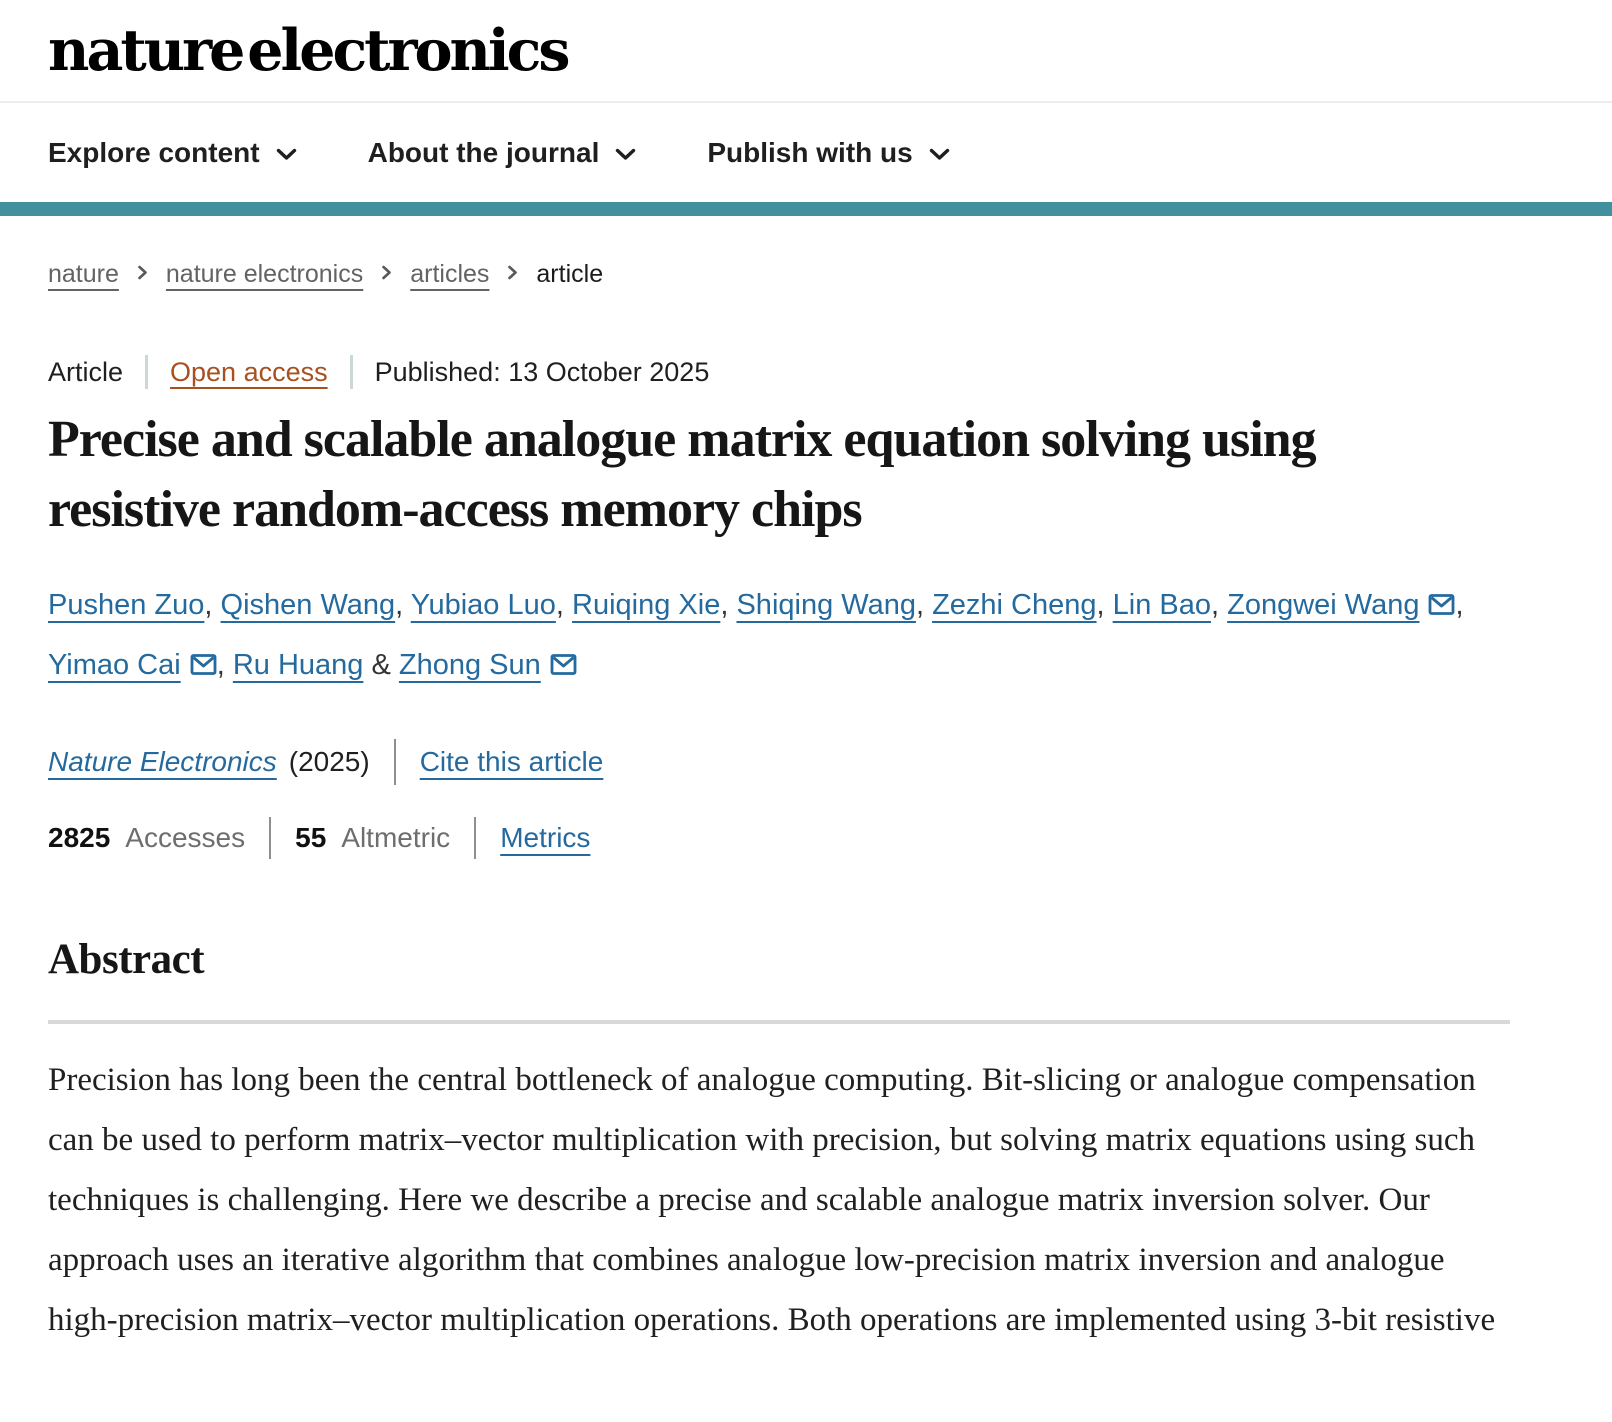 The image size is (1612, 1422). What do you see at coordinates (329, 761) in the screenshot?
I see `journal-year: (2025)` at bounding box center [329, 761].